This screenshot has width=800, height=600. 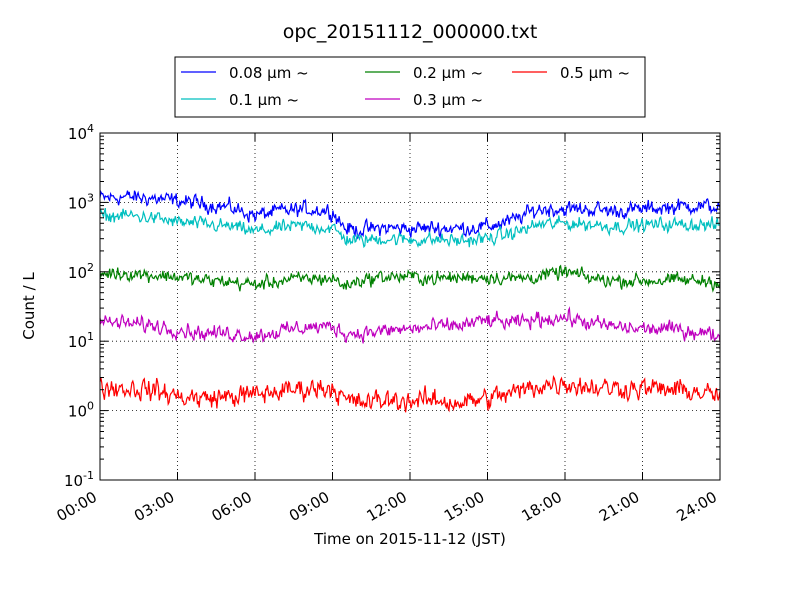 I want to click on x-tick-label: 09:00, so click(x=309, y=506).